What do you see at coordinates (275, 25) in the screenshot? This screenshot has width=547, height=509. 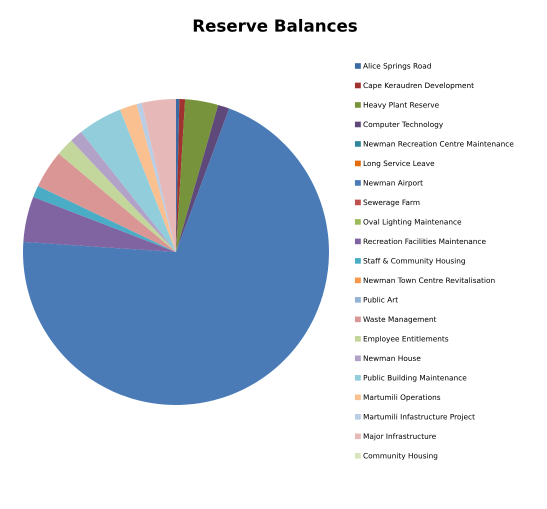 I see `chart-title: Reserve Balances` at bounding box center [275, 25].